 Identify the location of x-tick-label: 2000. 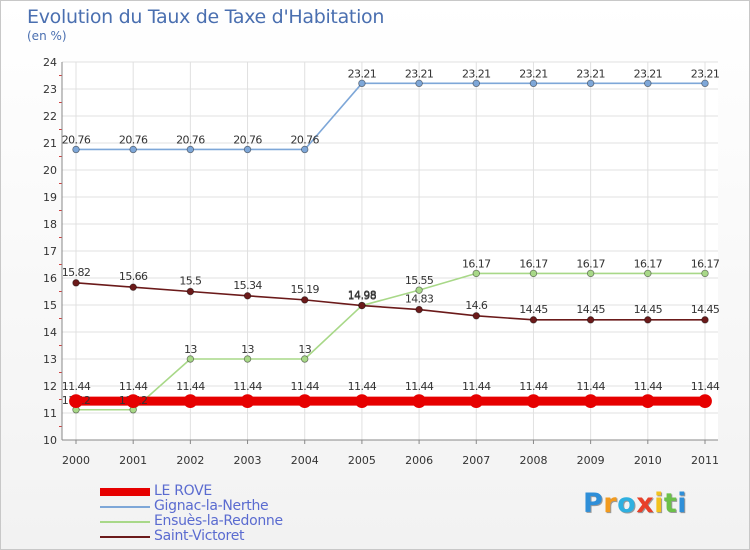
(76, 460).